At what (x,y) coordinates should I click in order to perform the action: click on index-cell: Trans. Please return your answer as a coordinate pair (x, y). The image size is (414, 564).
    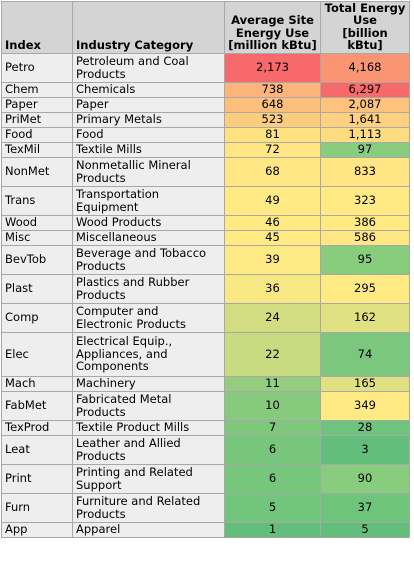
    Looking at the image, I should click on (37, 200).